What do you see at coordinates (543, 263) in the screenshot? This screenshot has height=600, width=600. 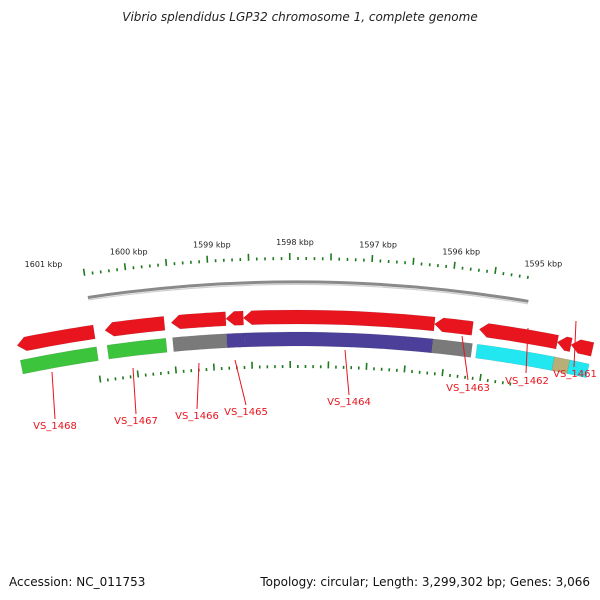 I see `scale-label: 1595 kbp` at bounding box center [543, 263].